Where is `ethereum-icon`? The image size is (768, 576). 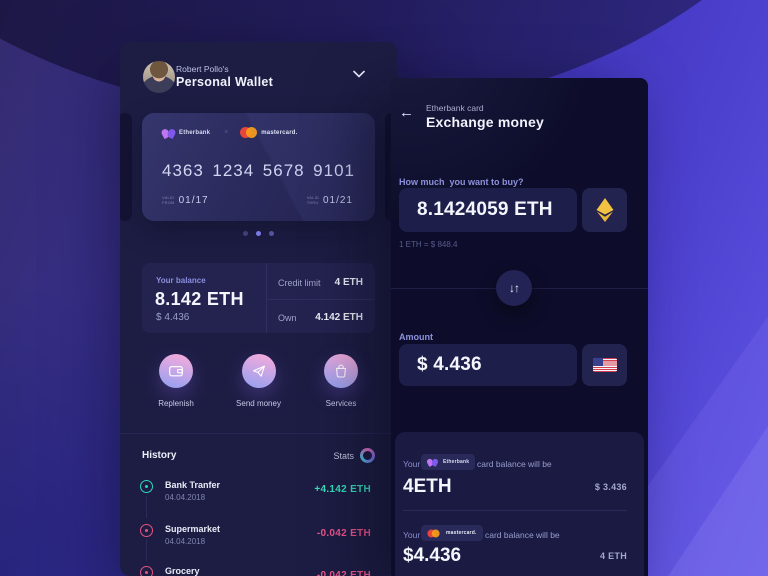
ethereum-icon is located at coordinates (604, 210).